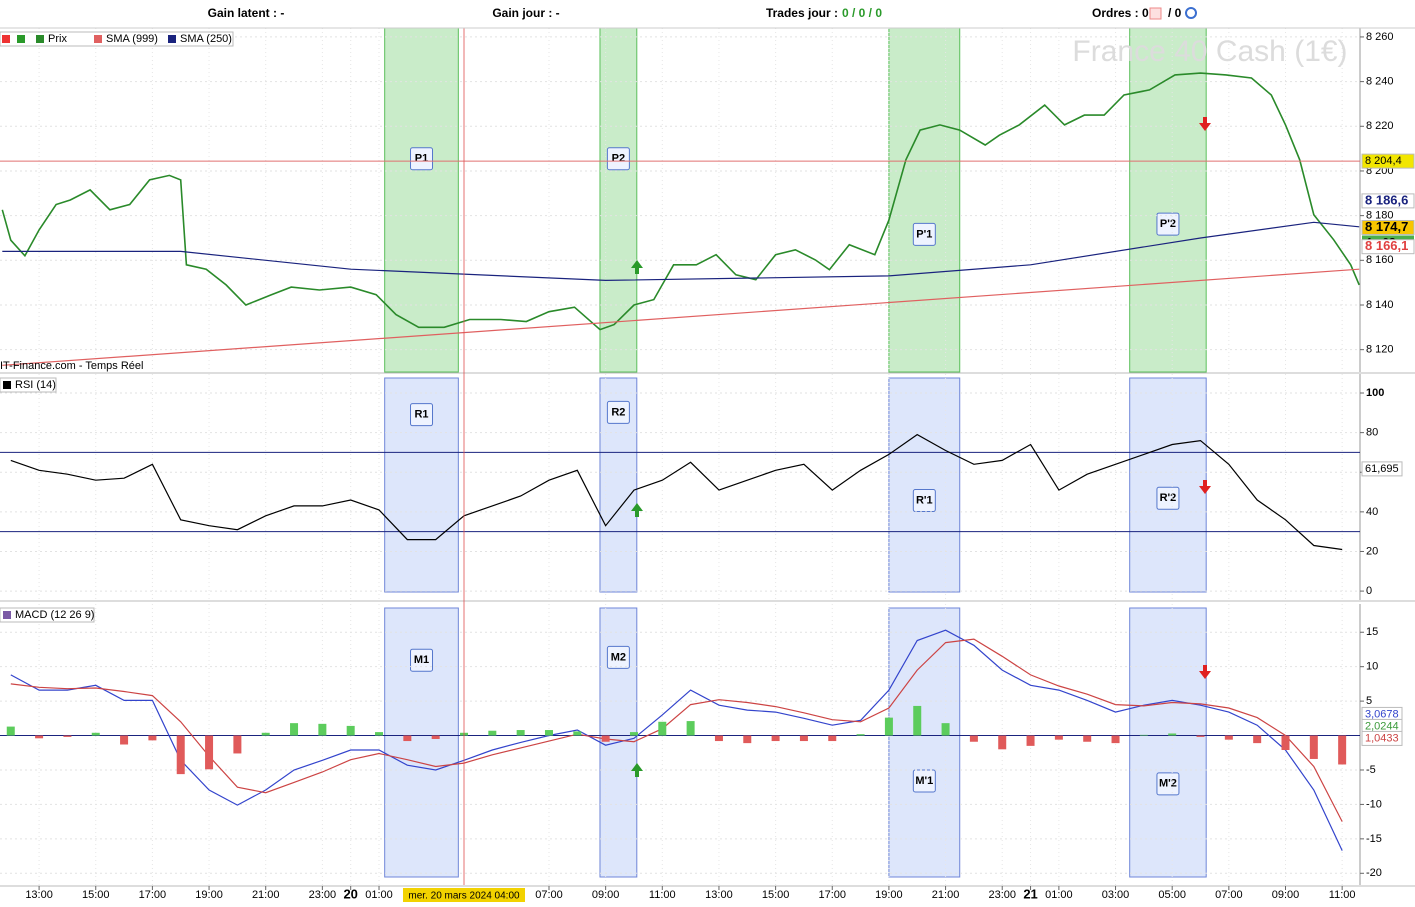 The width and height of the screenshot is (1415, 907). I want to click on price-tag-label: 2,0244, so click(1382, 726).